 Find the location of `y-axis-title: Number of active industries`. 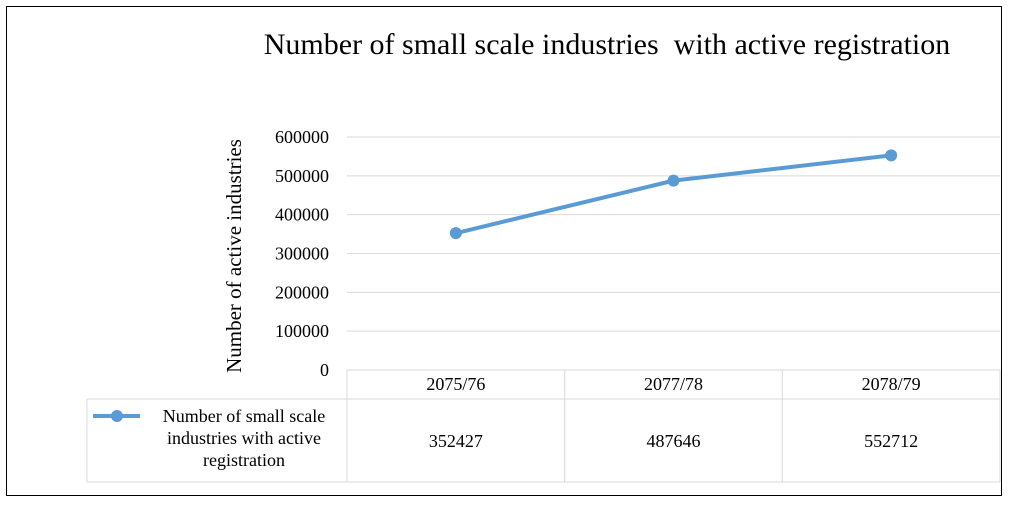

y-axis-title: Number of active industries is located at coordinates (234, 256).